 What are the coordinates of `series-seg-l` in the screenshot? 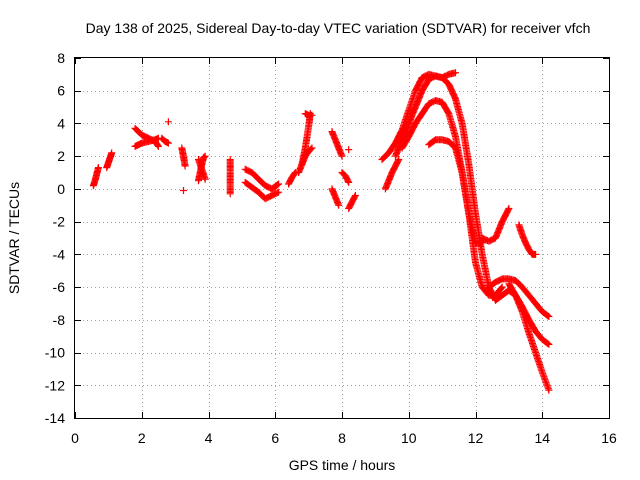 It's located at (262, 179).